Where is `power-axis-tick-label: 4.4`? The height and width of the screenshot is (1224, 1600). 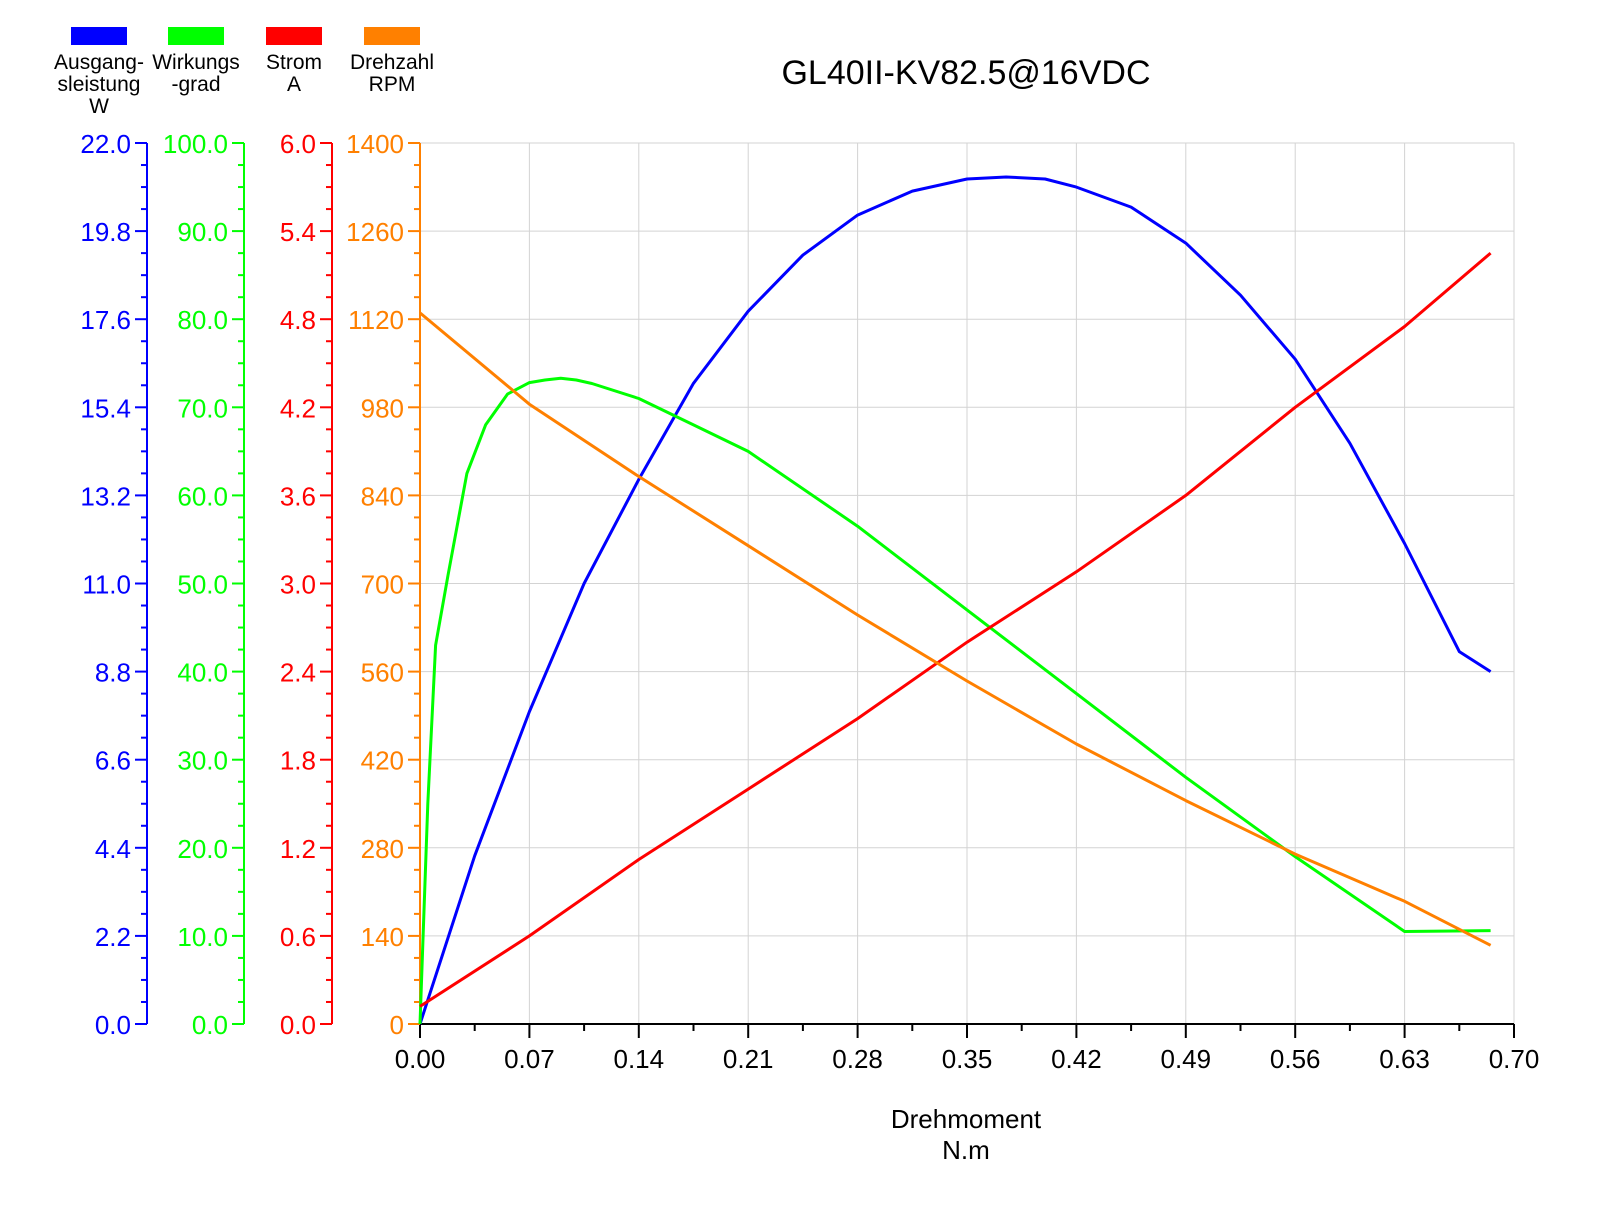
power-axis-tick-label: 4.4 is located at coordinates (113, 849).